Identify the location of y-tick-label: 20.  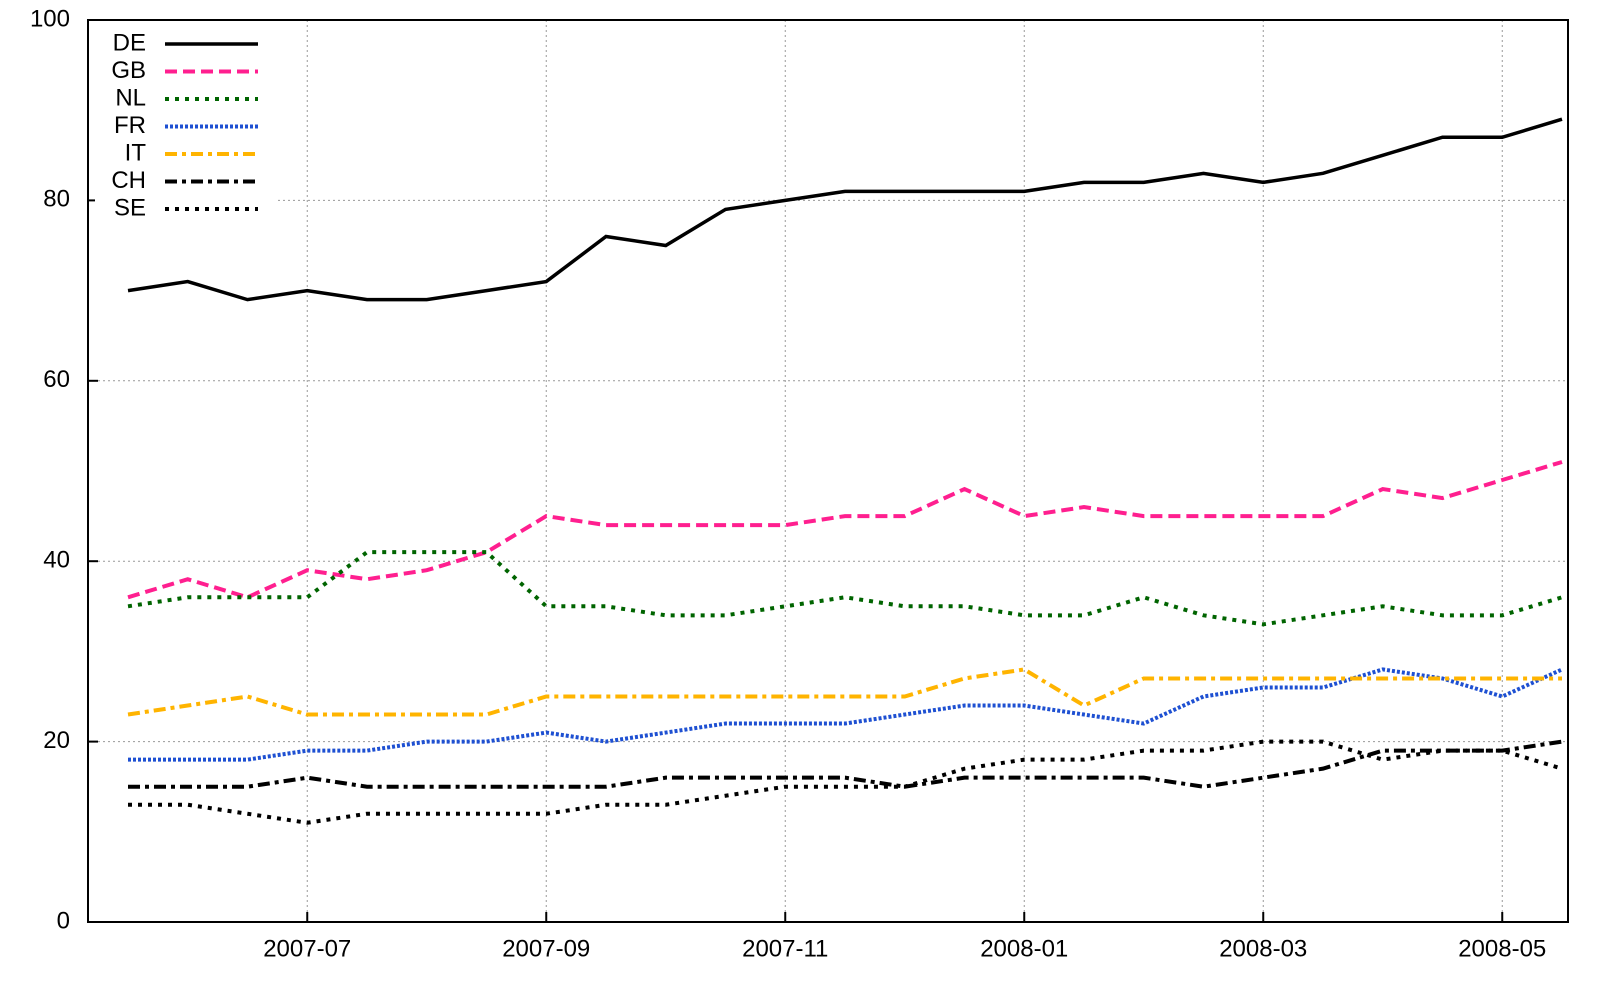
(56, 740).